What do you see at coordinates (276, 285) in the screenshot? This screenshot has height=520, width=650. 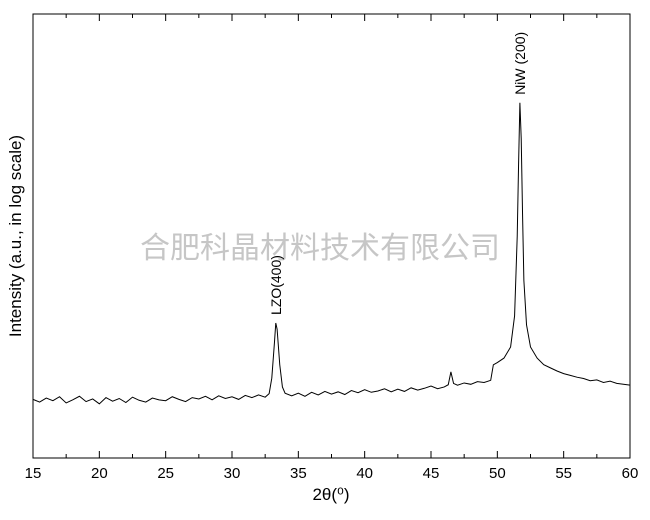 I see `peak-annotation: LZO(400)` at bounding box center [276, 285].